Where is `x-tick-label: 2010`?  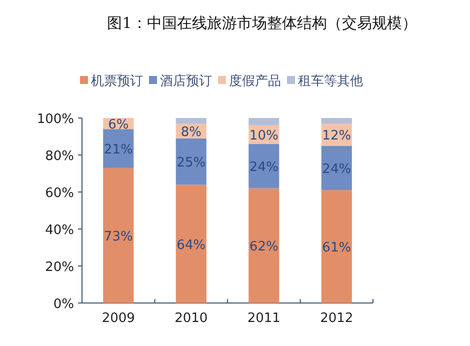
x-tick-label: 2010 is located at coordinates (191, 318).